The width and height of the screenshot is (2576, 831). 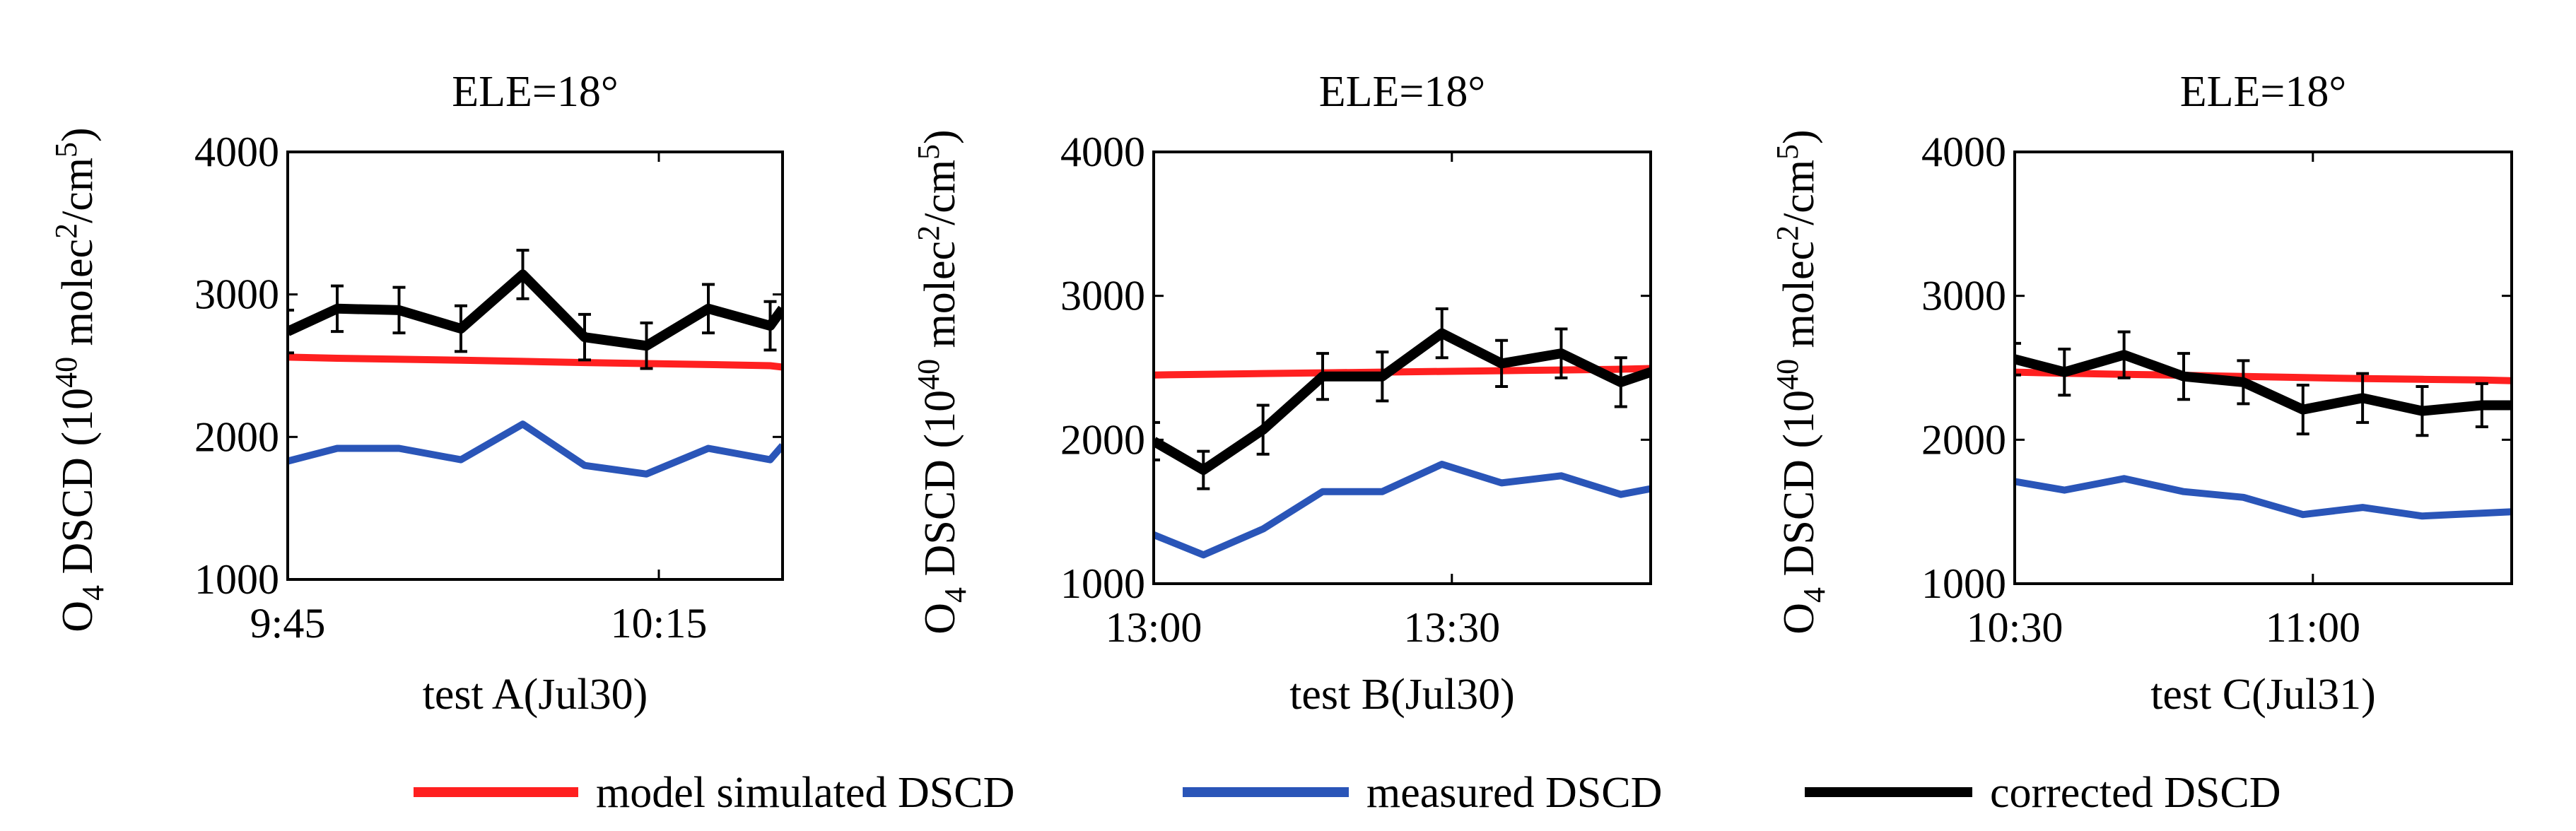 I want to click on x-tick-label: 11:00, so click(x=2313, y=627).